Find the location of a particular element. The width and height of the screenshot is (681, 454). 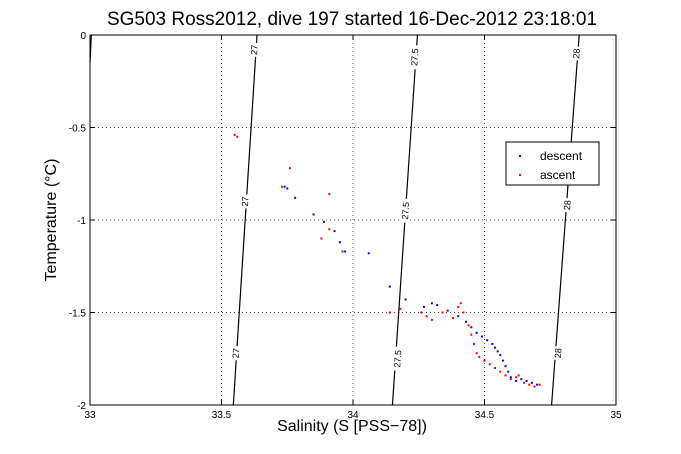

y-tick-label: -1 is located at coordinates (81, 221).